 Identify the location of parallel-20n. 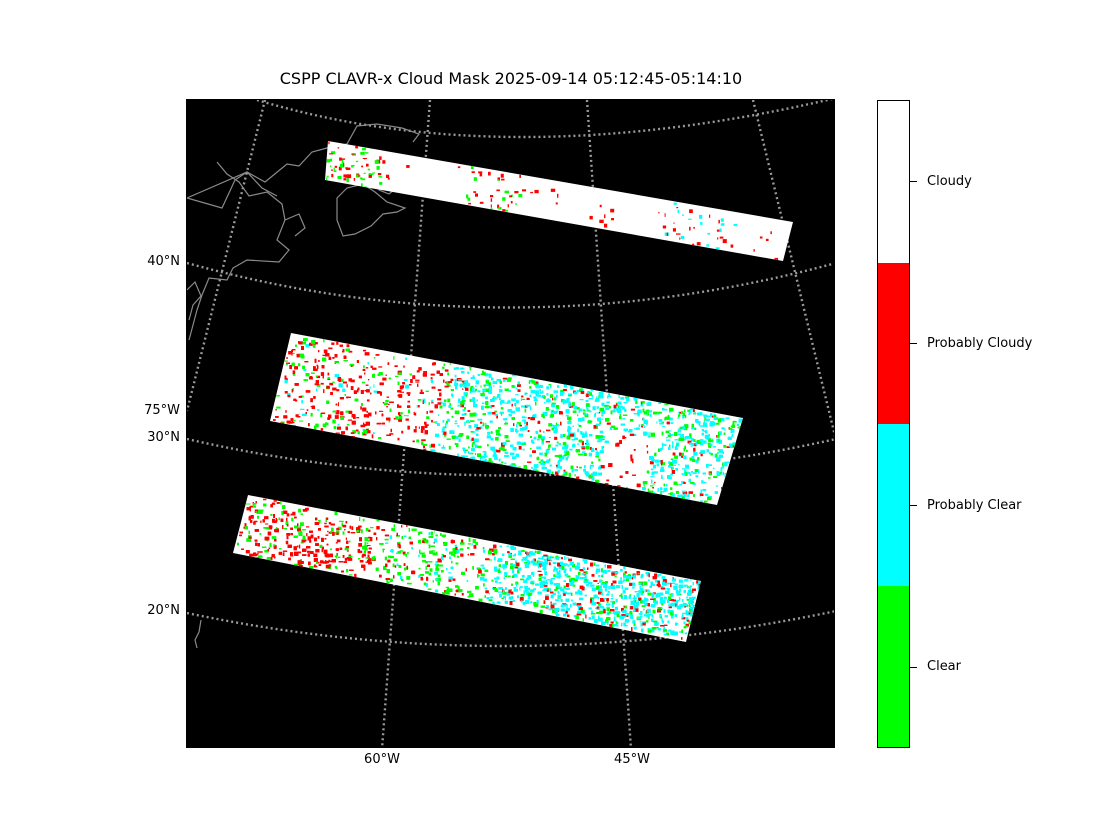
(510, 629).